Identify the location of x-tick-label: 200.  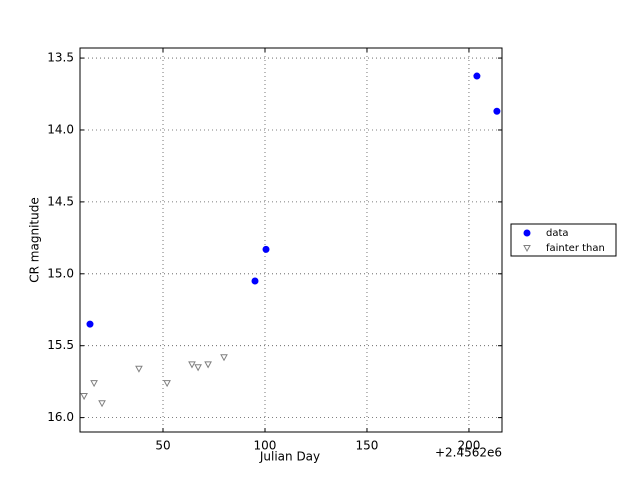
(469, 446).